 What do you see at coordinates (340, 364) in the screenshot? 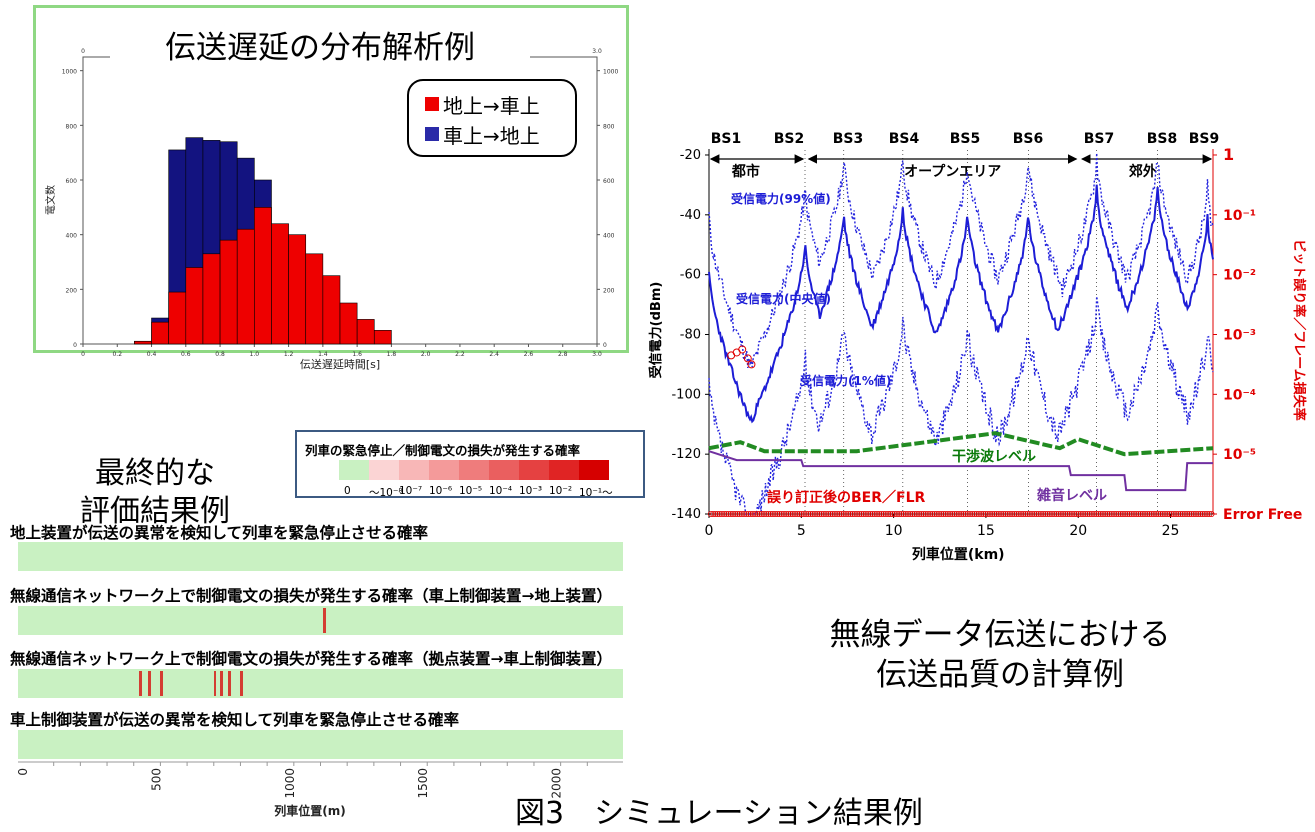
I see `histogram-x-axis-label: 伝送遅延時間[s]` at bounding box center [340, 364].